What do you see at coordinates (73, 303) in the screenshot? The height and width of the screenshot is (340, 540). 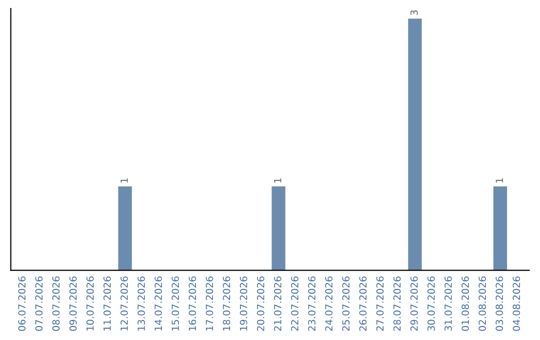 I see `x-tick-label: 09.07.2026` at bounding box center [73, 303].